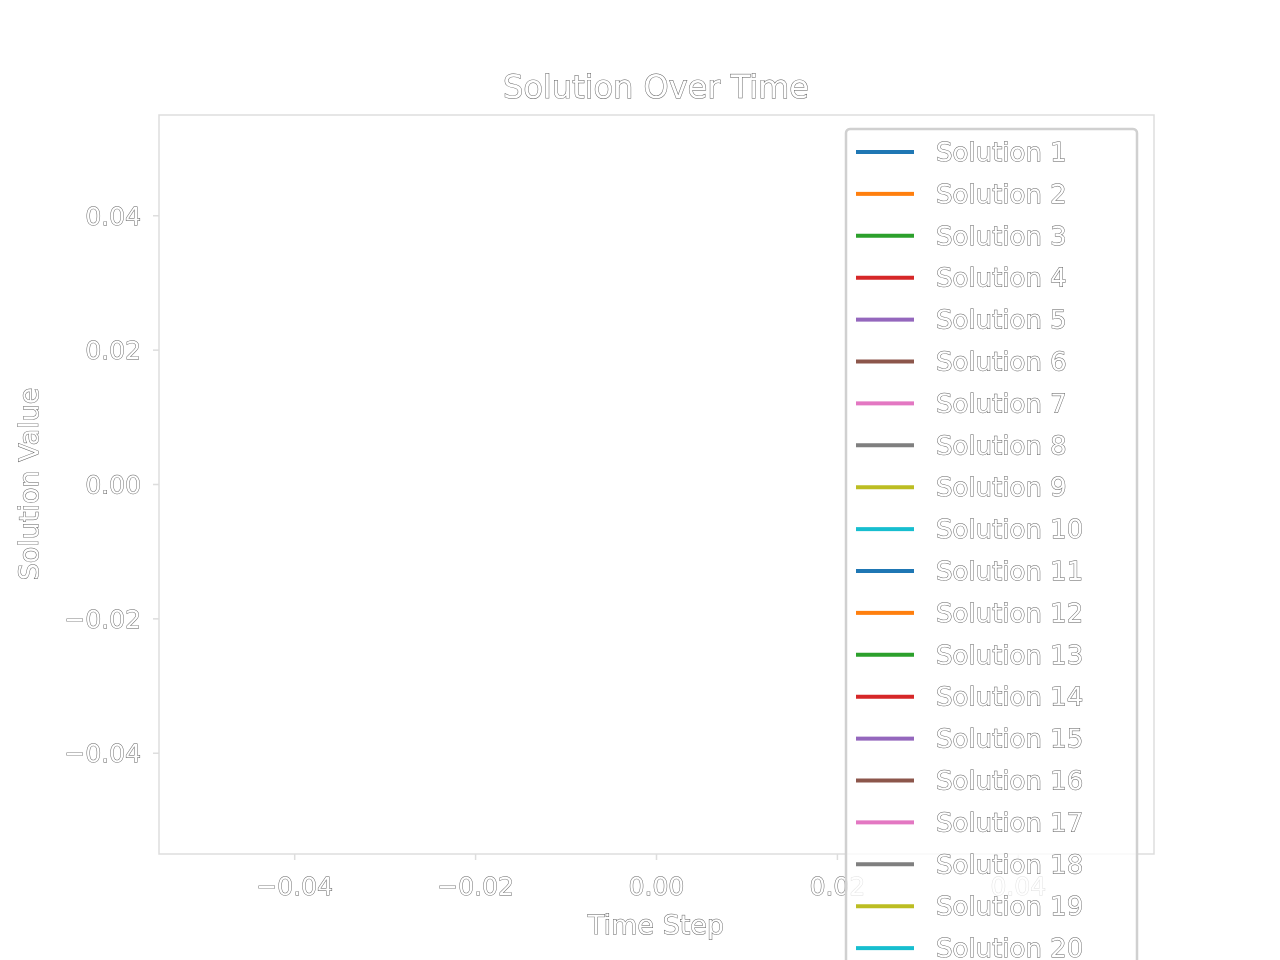 The width and height of the screenshot is (1280, 960). Describe the element at coordinates (1009, 907) in the screenshot. I see `legend-label: Solution 19` at that location.